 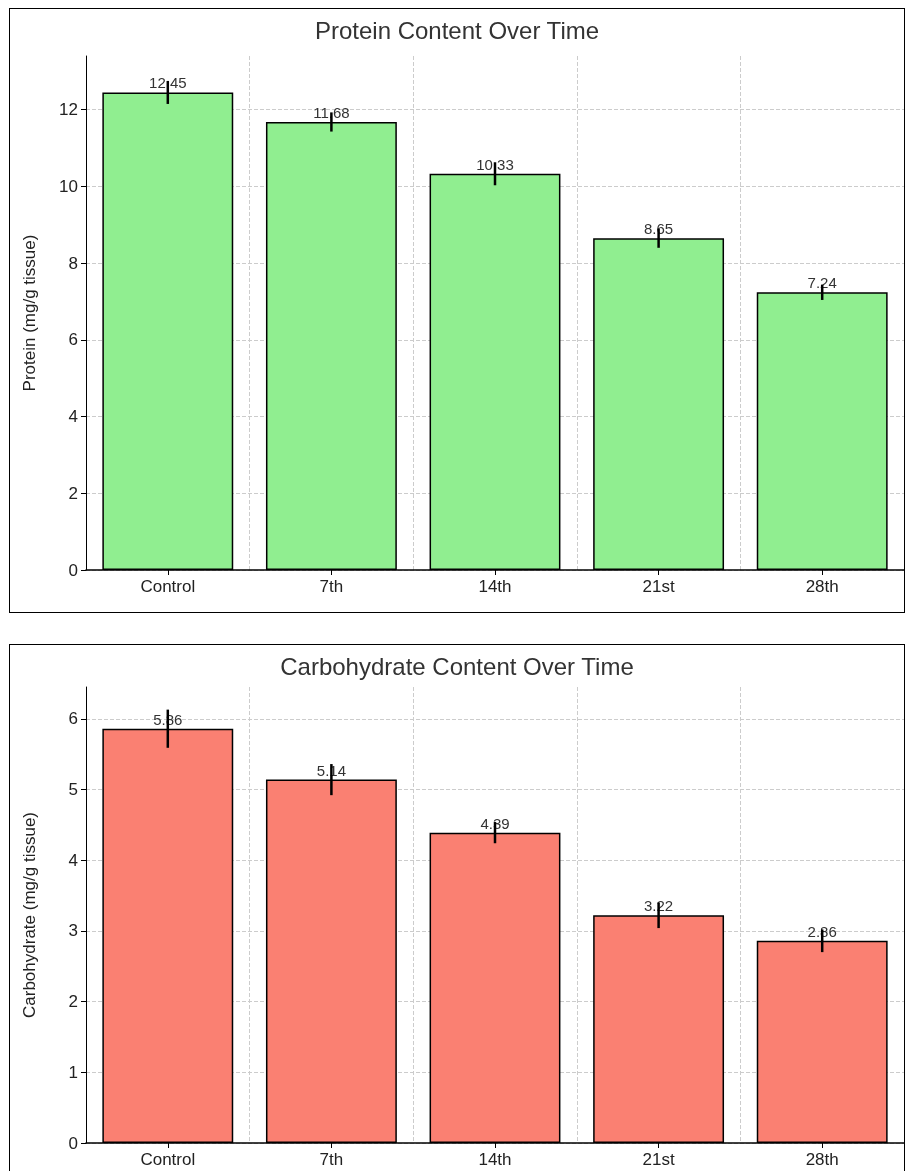 What do you see at coordinates (495, 823) in the screenshot?
I see `data-label: 4.39` at bounding box center [495, 823].